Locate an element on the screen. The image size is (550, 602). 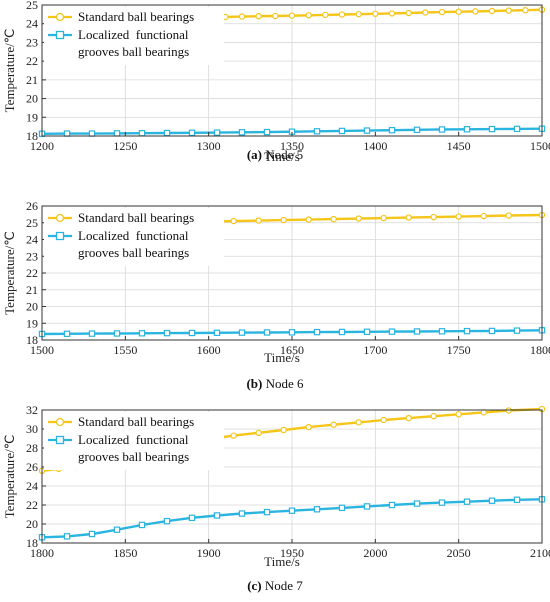
x-tick-label: 1800 is located at coordinates (540, 350).